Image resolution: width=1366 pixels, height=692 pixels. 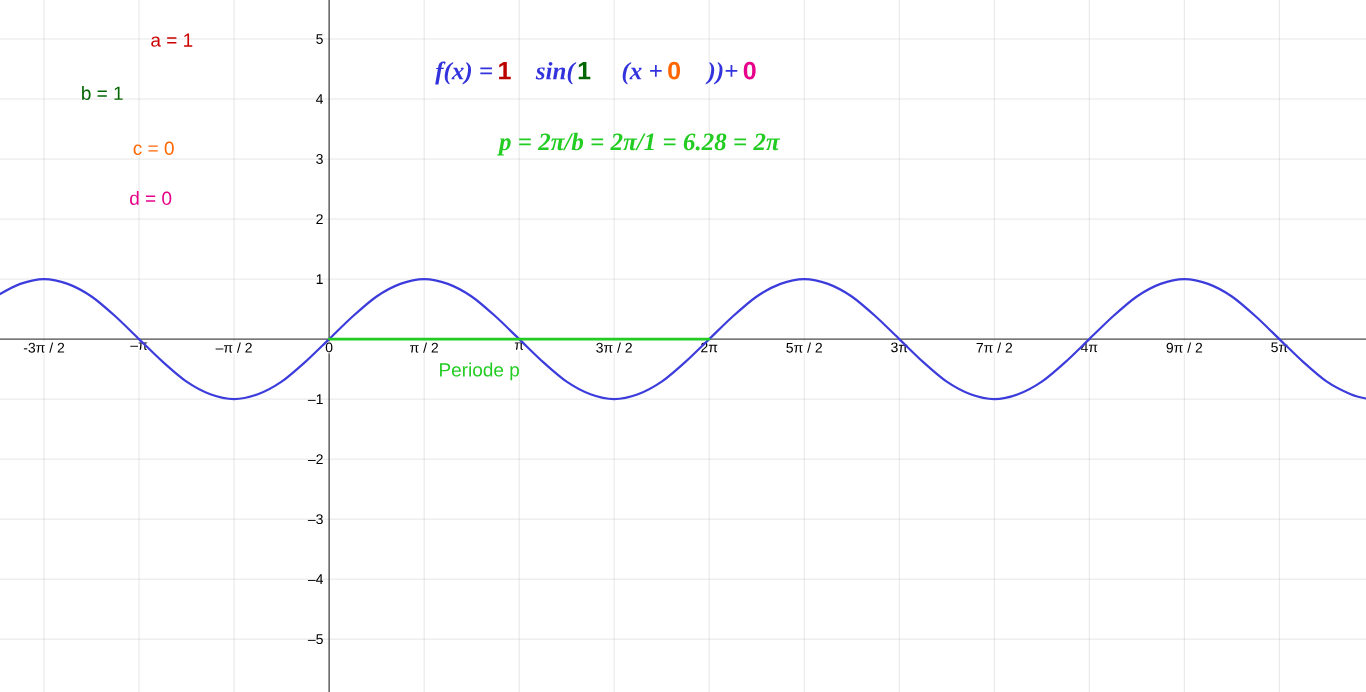 I want to click on annotation: p = 2π/b = 2π/1 = 6.28 = 2π, so click(x=639, y=144).